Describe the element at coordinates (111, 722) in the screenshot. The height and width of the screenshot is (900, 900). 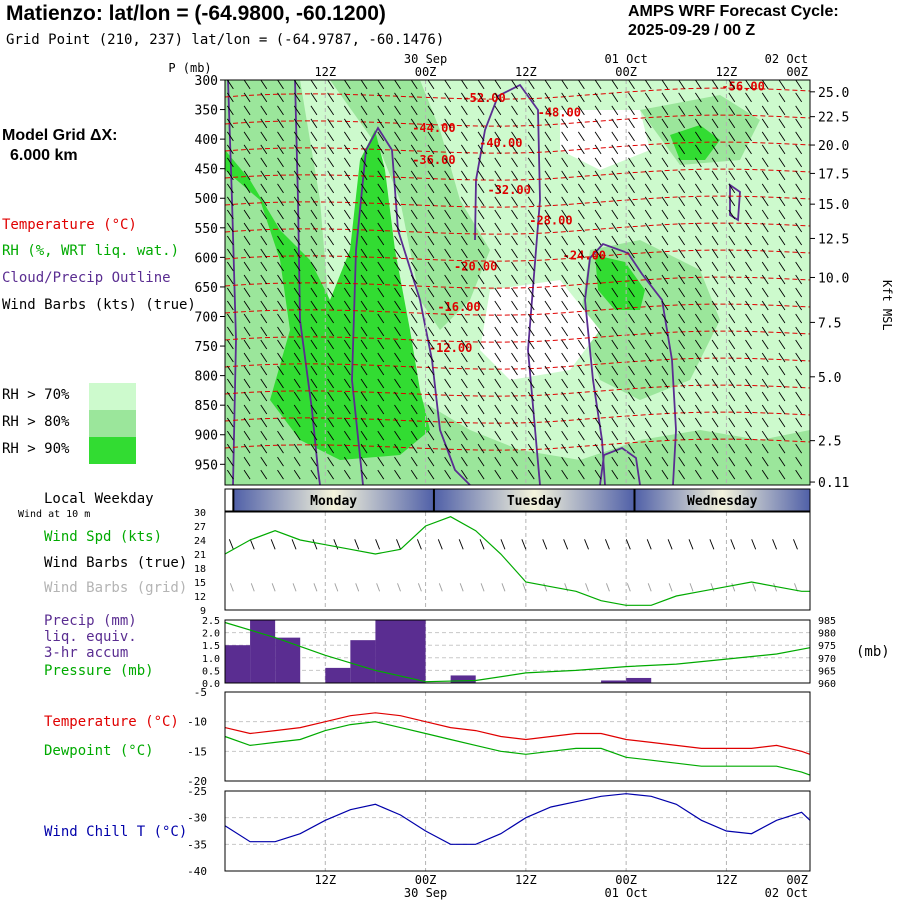
I see `temp-label: Temperature (°C)` at that location.